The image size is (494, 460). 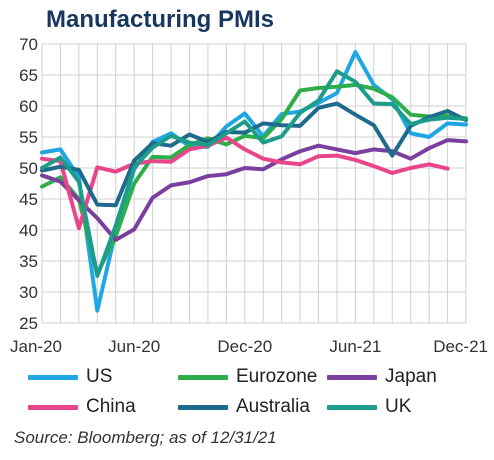 I want to click on legend-item-us: US, so click(x=70, y=377).